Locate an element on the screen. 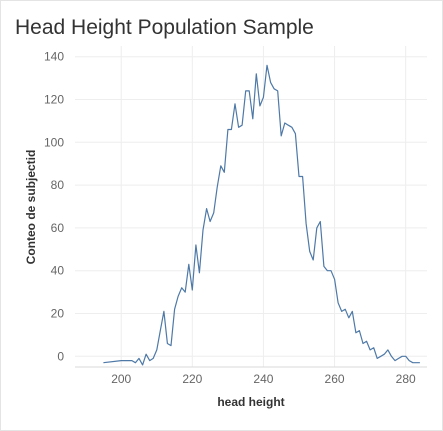  y-tick-label: 60 is located at coordinates (58, 228).